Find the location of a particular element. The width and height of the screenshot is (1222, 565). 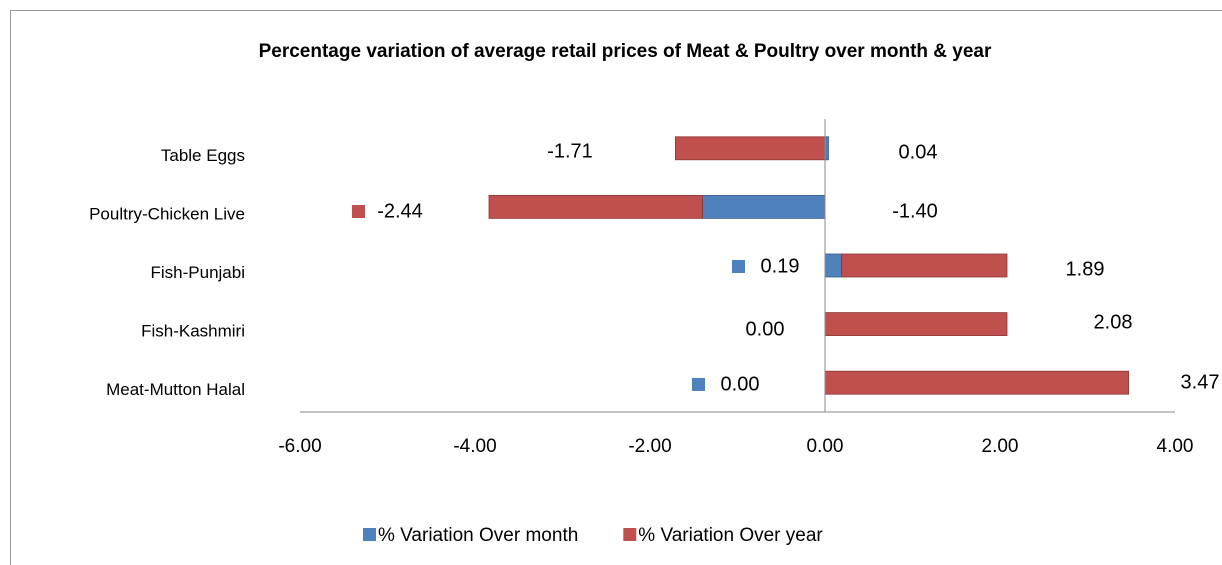

category-label: Meat-Mutton Halal is located at coordinates (175, 389).